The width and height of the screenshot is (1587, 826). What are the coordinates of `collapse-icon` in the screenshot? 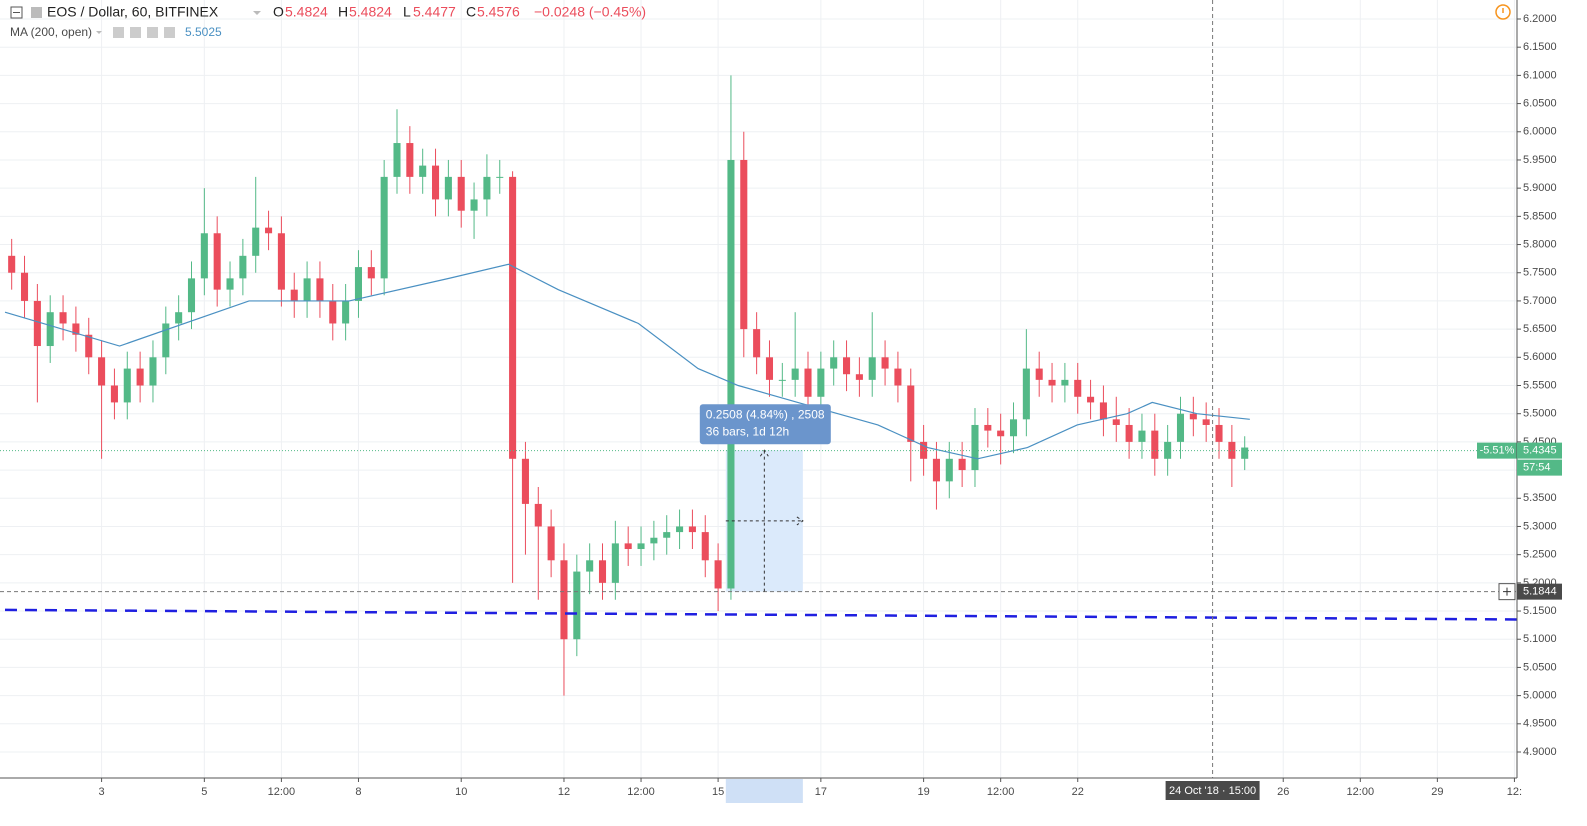 It's located at (16, 12).